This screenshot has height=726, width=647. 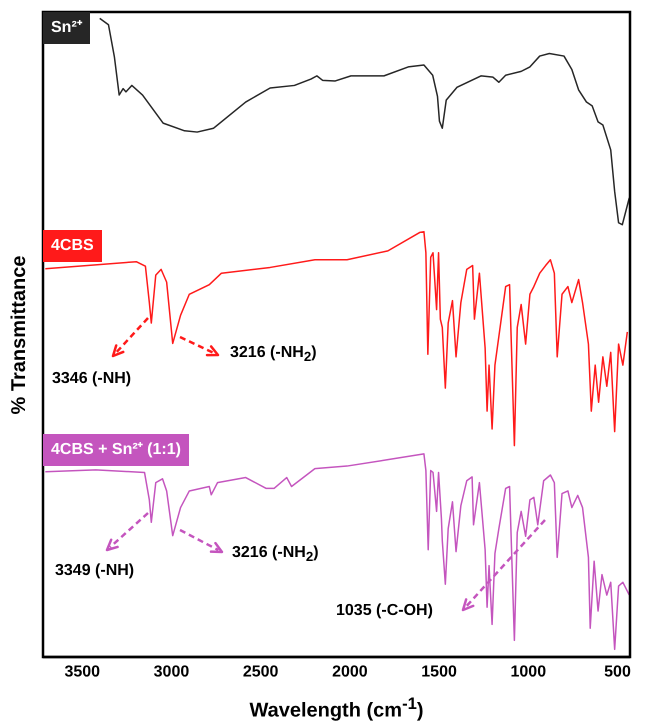 What do you see at coordinates (528, 671) in the screenshot?
I see `x-tick-label: 1000` at bounding box center [528, 671].